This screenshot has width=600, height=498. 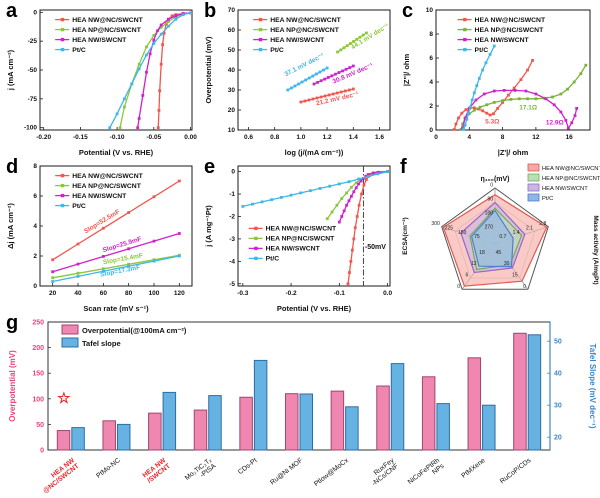 I want to click on y-axis-label: |Z"|/ ohm, so click(x=406, y=70).